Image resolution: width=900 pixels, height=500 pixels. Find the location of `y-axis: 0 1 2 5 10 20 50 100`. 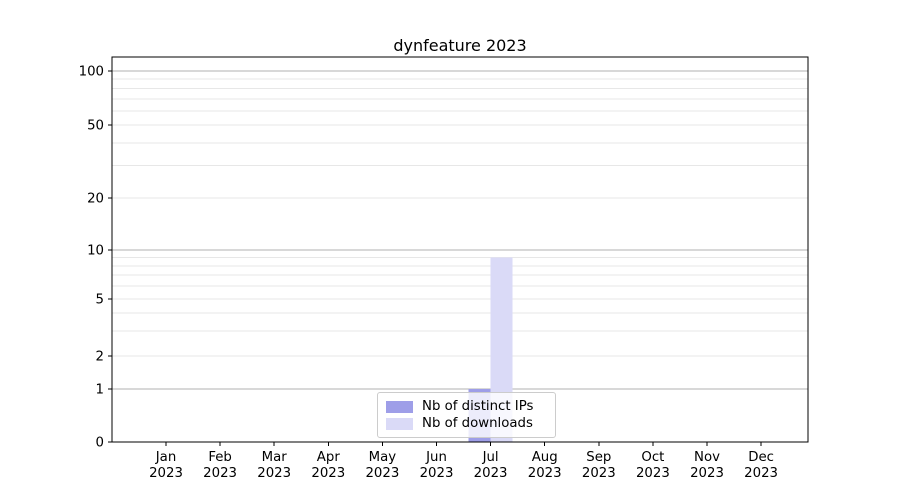

y-axis: 0 1 2 5 10 20 50 100 is located at coordinates (95, 258).